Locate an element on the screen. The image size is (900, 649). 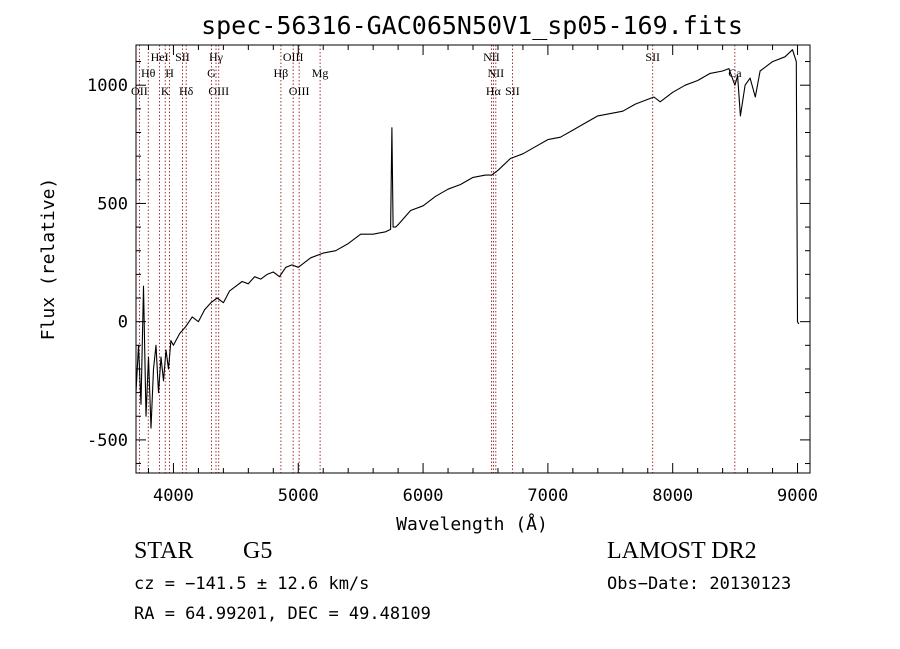
line-marker-label: H is located at coordinates (169, 73).